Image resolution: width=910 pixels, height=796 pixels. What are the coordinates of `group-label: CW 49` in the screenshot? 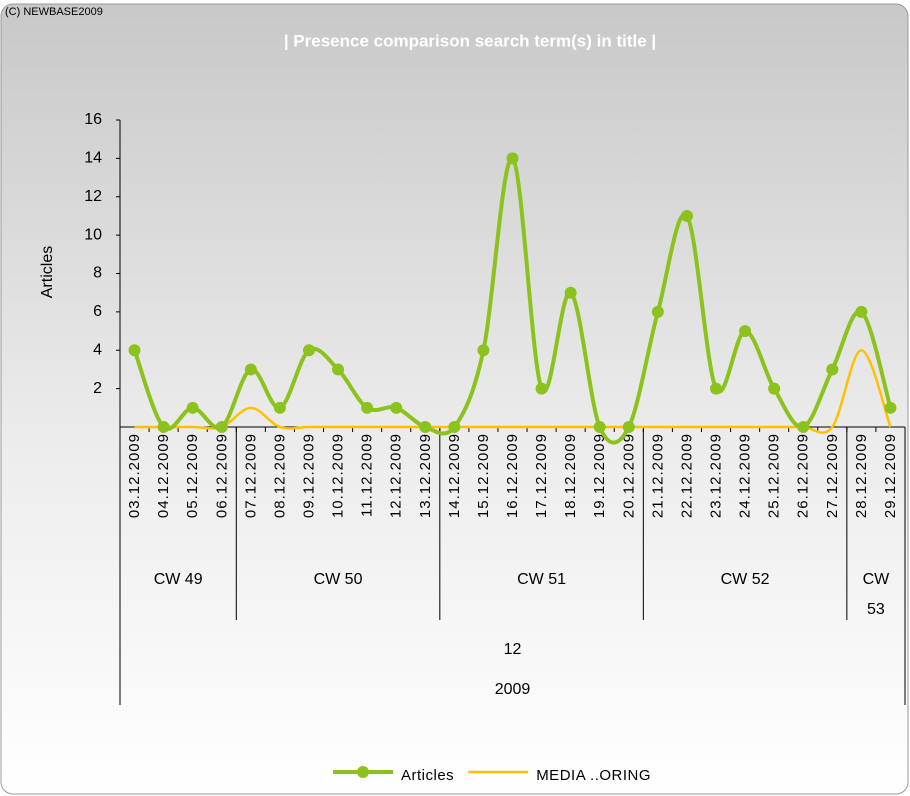 It's located at (178, 579).